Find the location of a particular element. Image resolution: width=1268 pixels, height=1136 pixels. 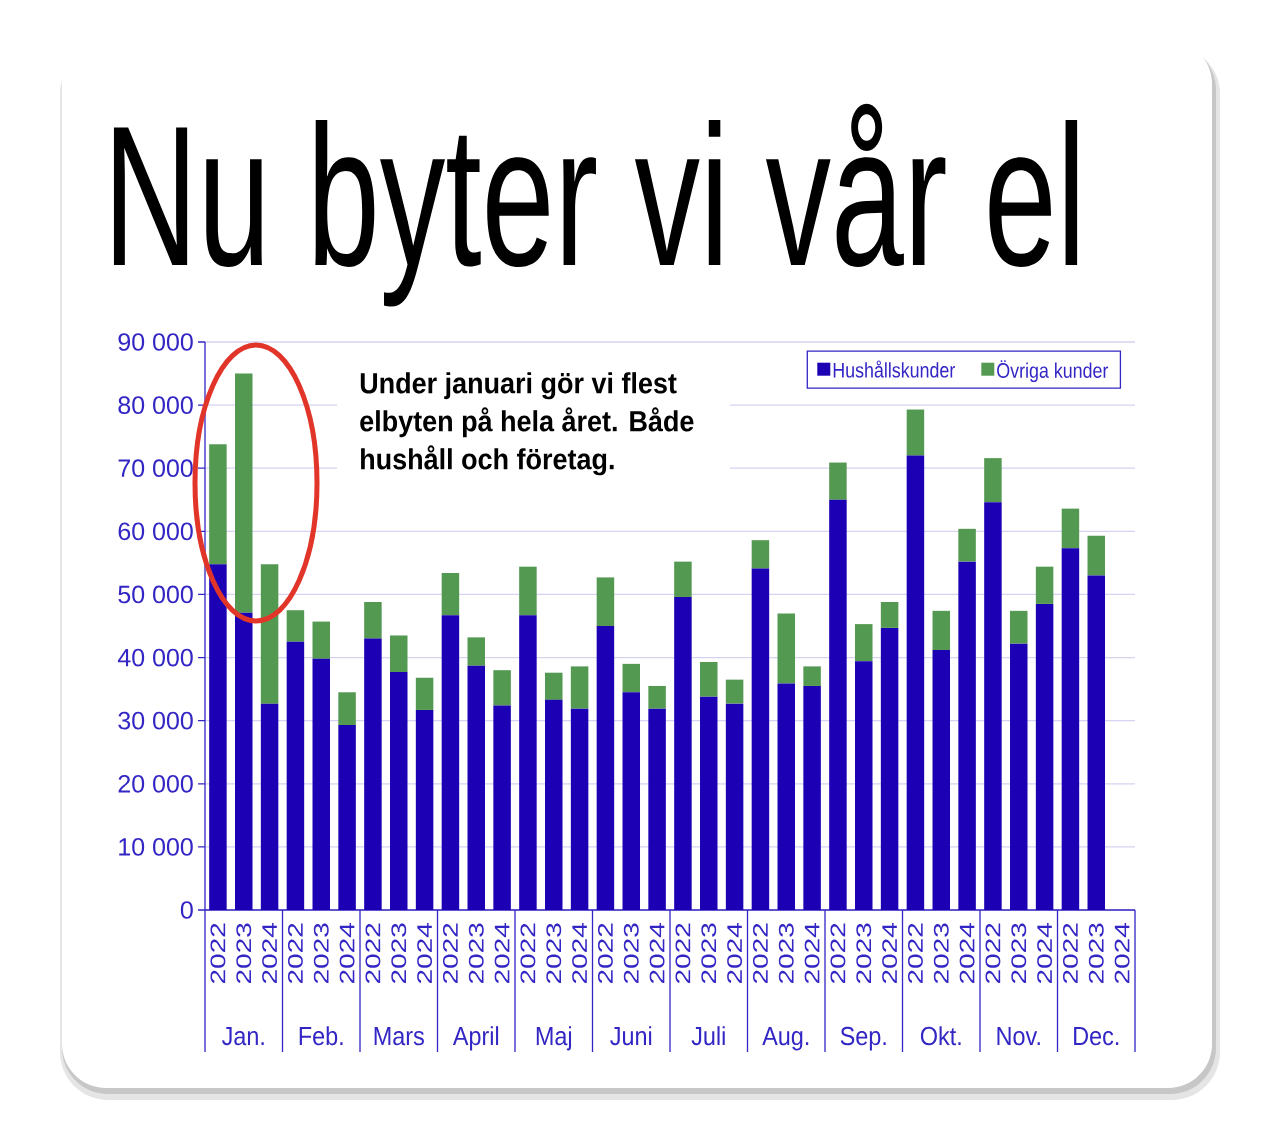

y-tick-label: 20 000 is located at coordinates (155, 783).